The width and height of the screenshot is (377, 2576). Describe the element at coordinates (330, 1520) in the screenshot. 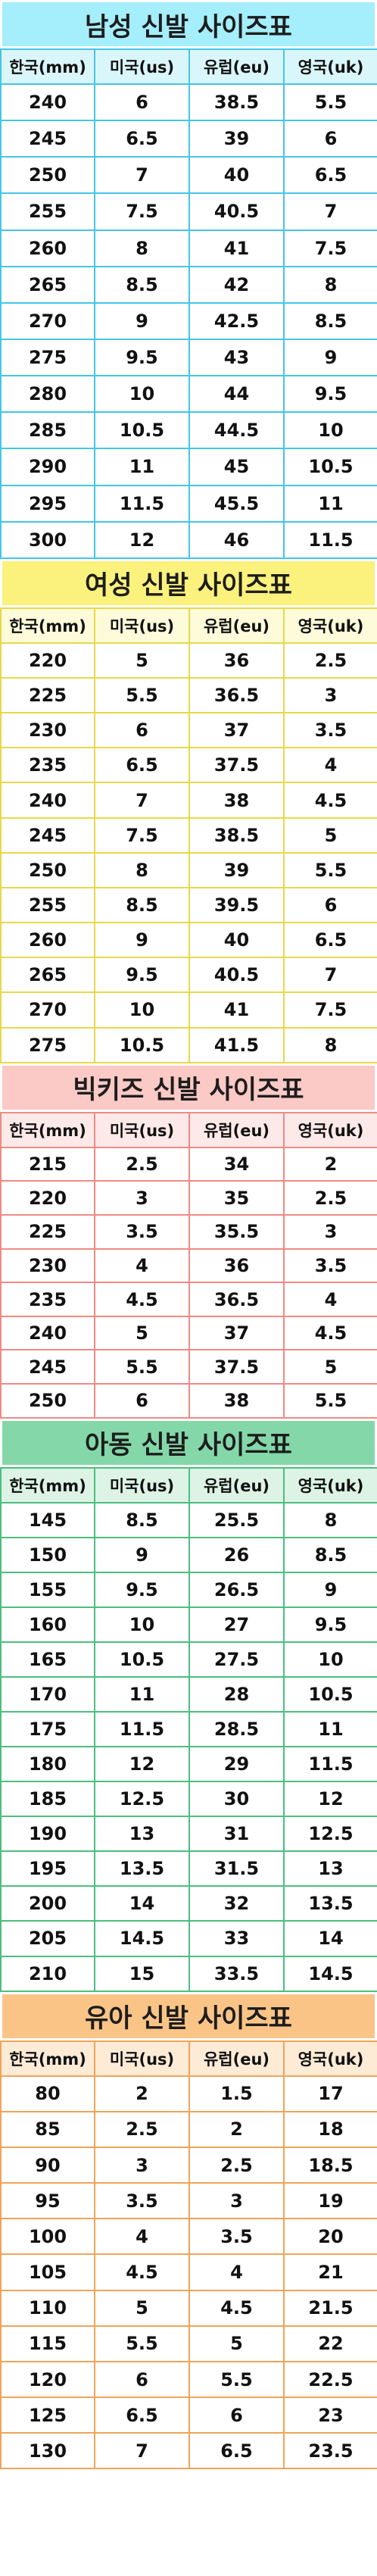

I see `uk-size-cell: 8` at that location.